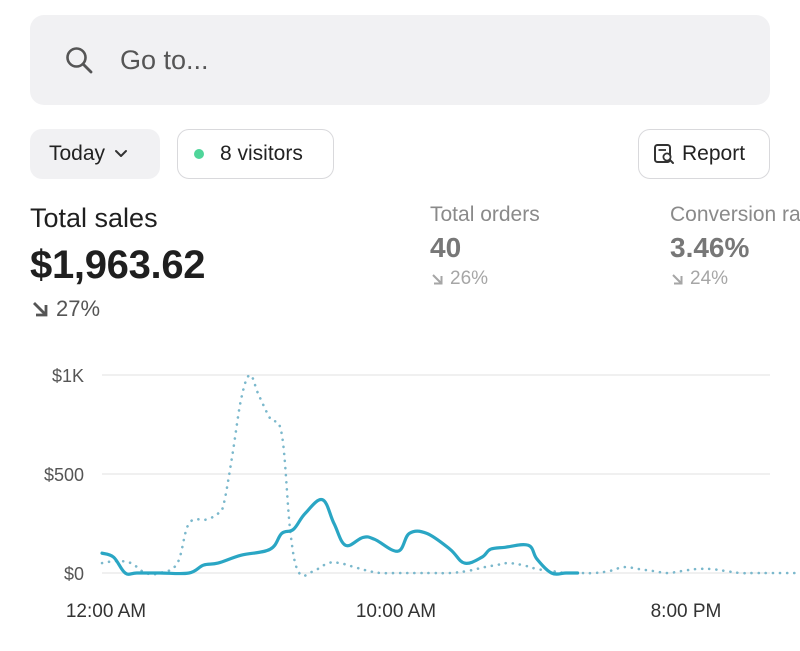  What do you see at coordinates (485, 246) in the screenshot?
I see `total-orders-metric: Total orders 40 26%` at bounding box center [485, 246].